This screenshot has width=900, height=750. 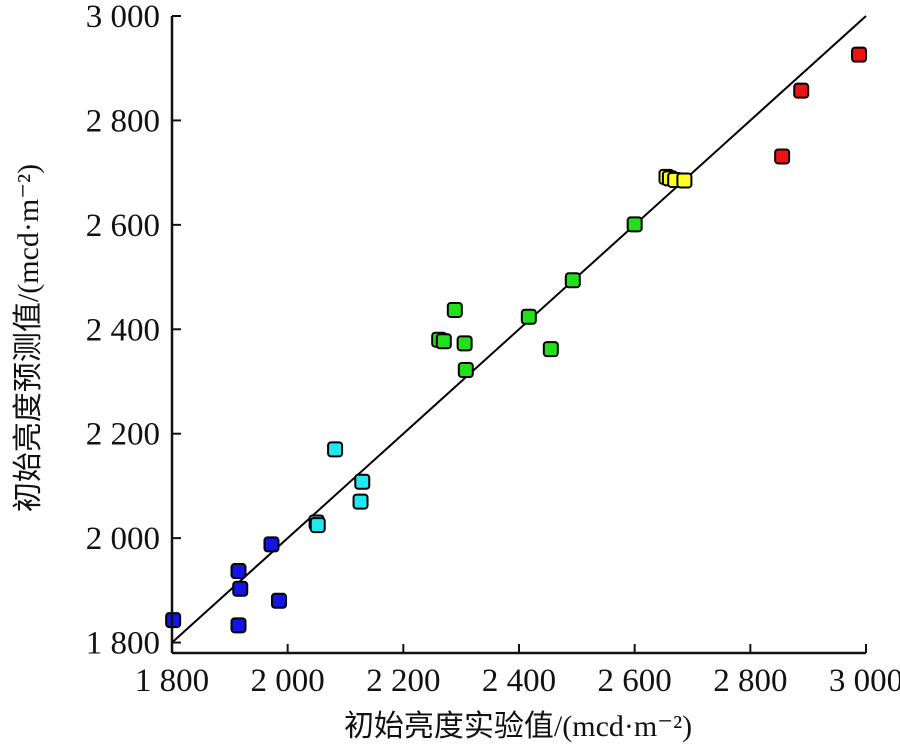 I want to click on x-tick-label: 2 200, so click(x=403, y=681).